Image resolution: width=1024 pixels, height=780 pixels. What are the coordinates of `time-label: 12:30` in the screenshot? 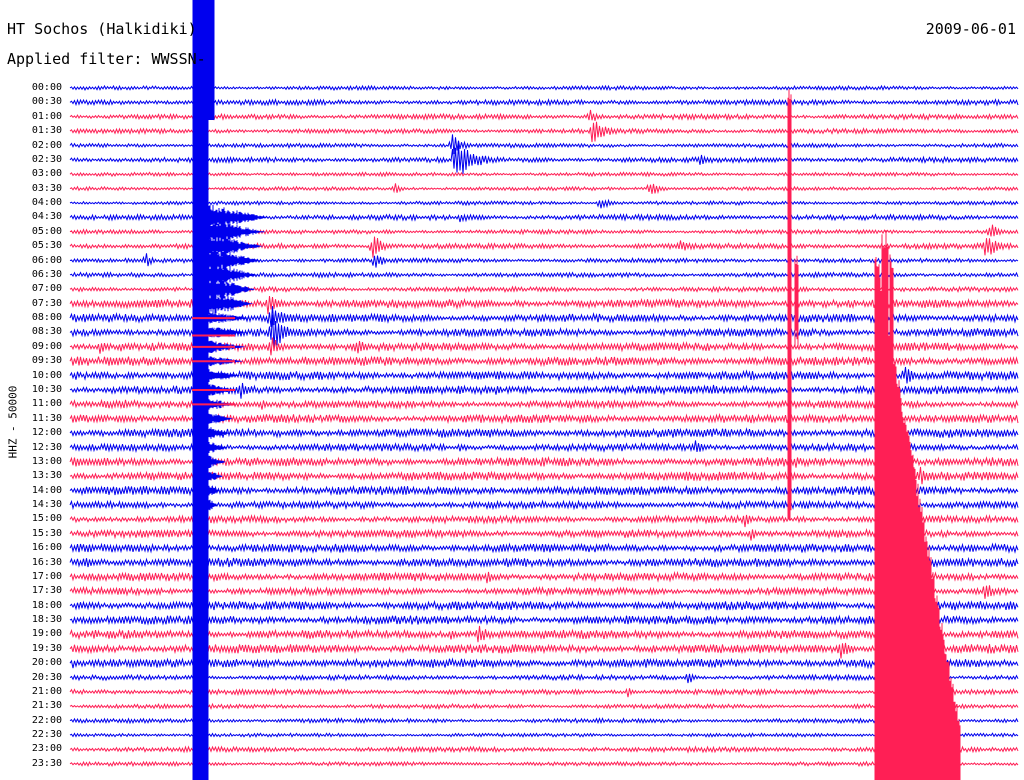 It's located at (46, 447).